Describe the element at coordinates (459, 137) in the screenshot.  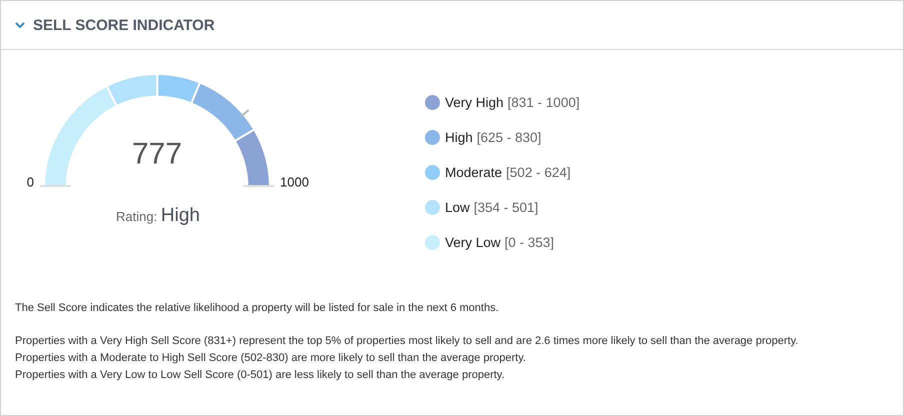
I see `legend-label: High` at that location.